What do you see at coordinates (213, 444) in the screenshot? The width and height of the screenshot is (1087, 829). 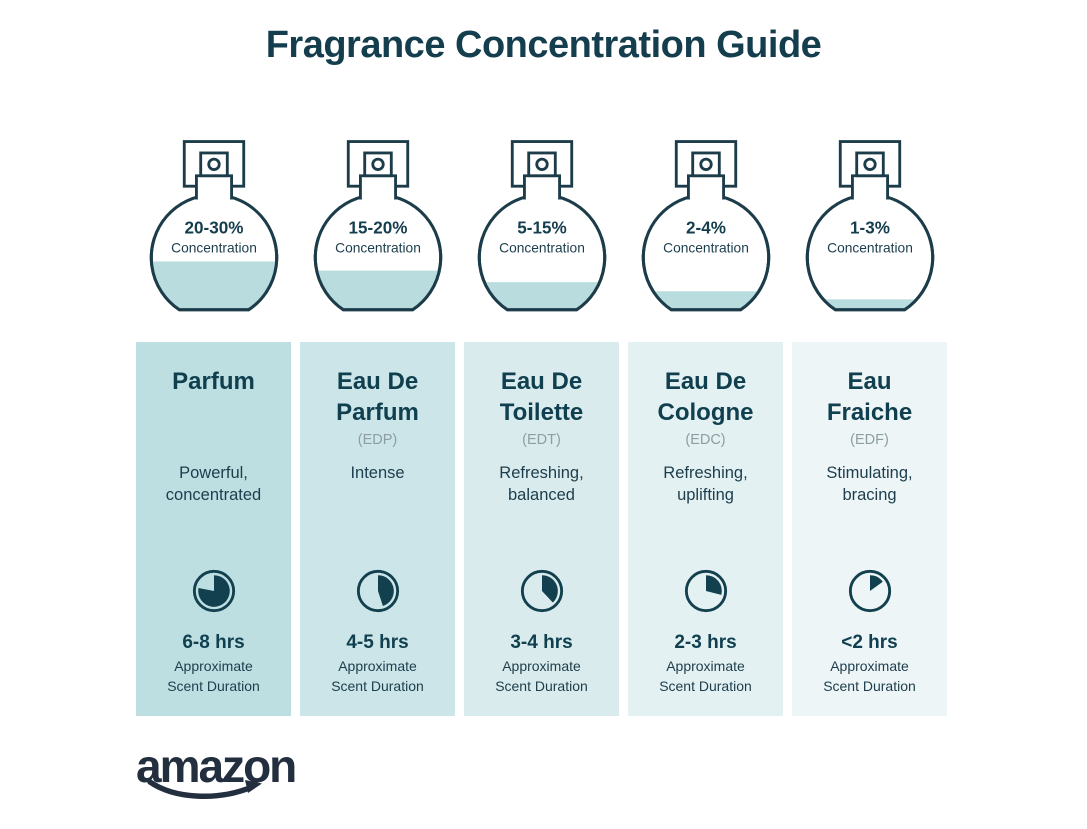 I see `fragrance-abbrev` at bounding box center [213, 444].